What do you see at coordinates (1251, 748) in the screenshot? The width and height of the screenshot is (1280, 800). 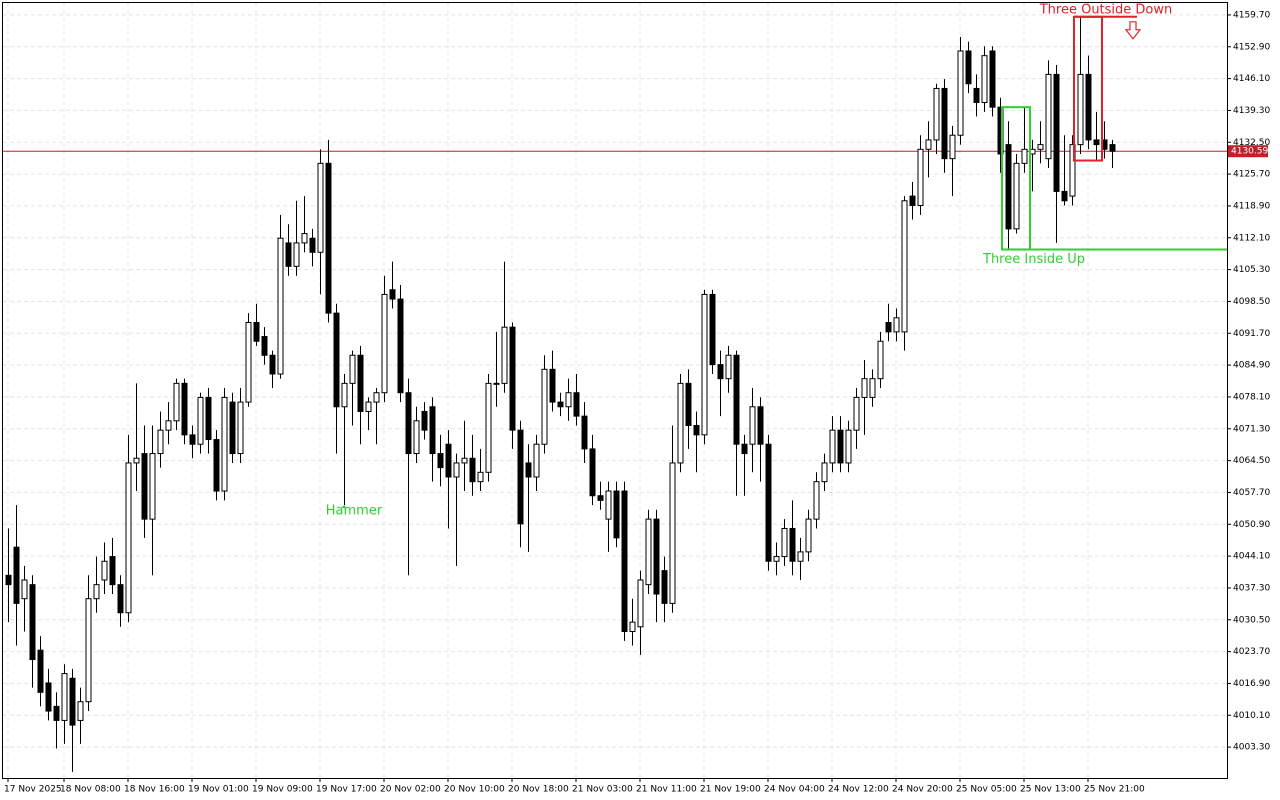 I see `y-tick-label: 4003.30` at bounding box center [1251, 748].